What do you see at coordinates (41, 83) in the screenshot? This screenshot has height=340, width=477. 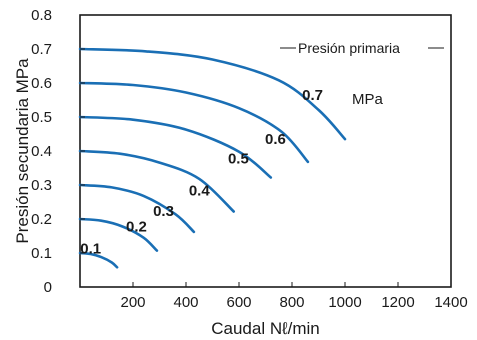 I see `y-tick-label: 0.6` at bounding box center [41, 83].